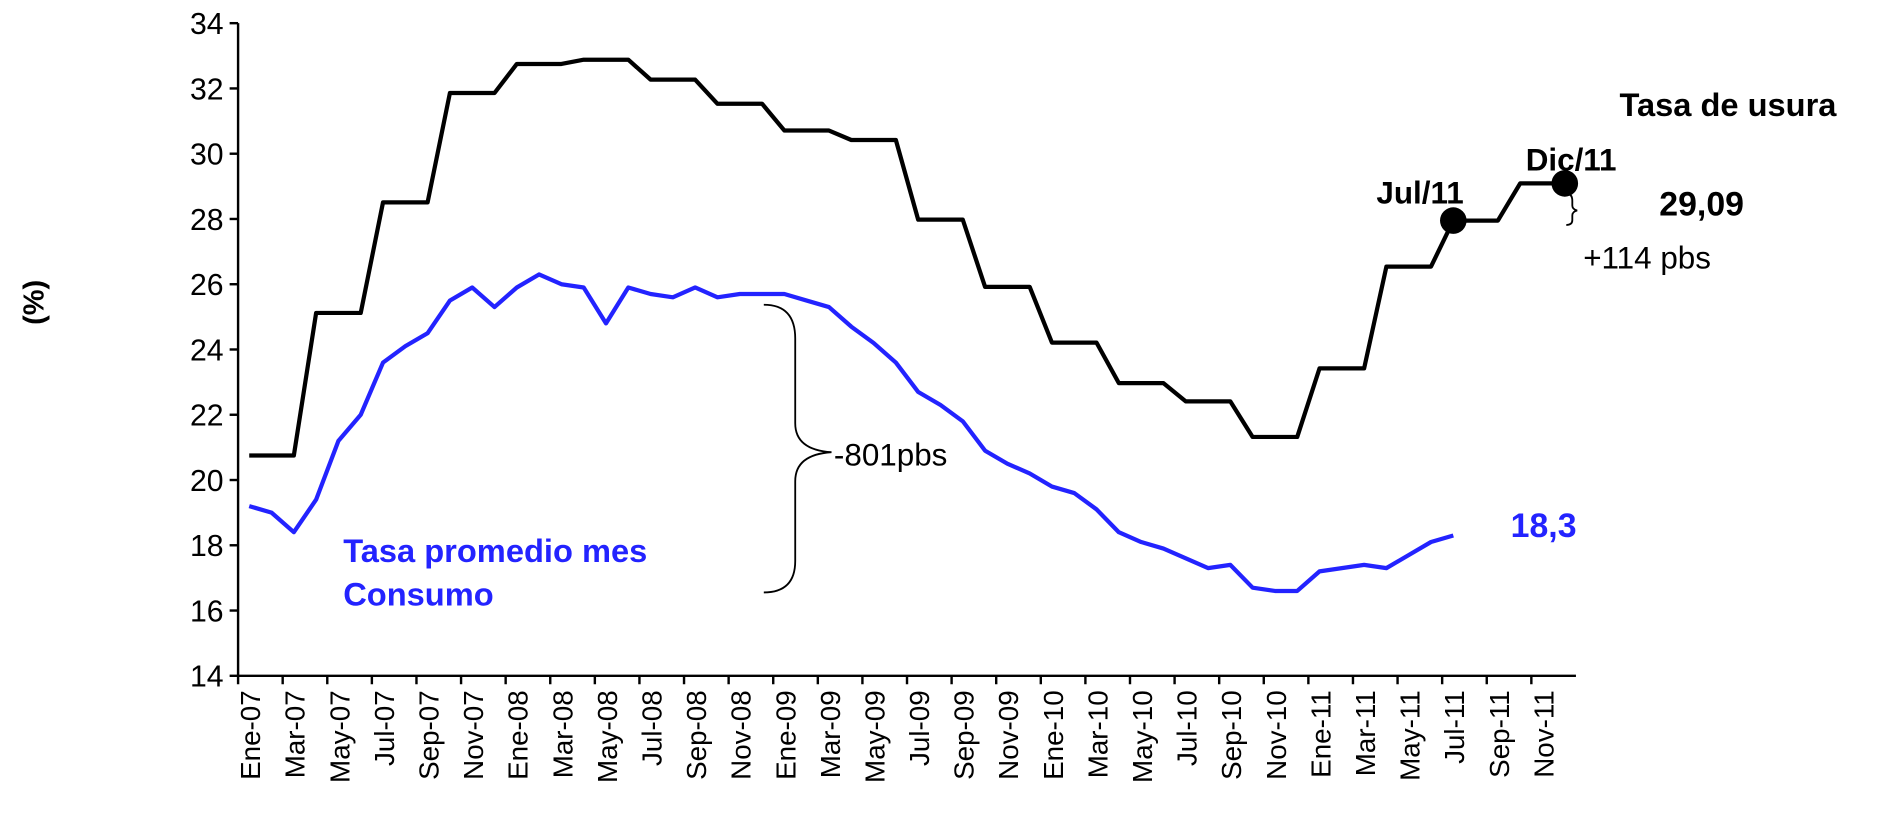  I want to click on y-tick-label: 34, so click(207, 24).